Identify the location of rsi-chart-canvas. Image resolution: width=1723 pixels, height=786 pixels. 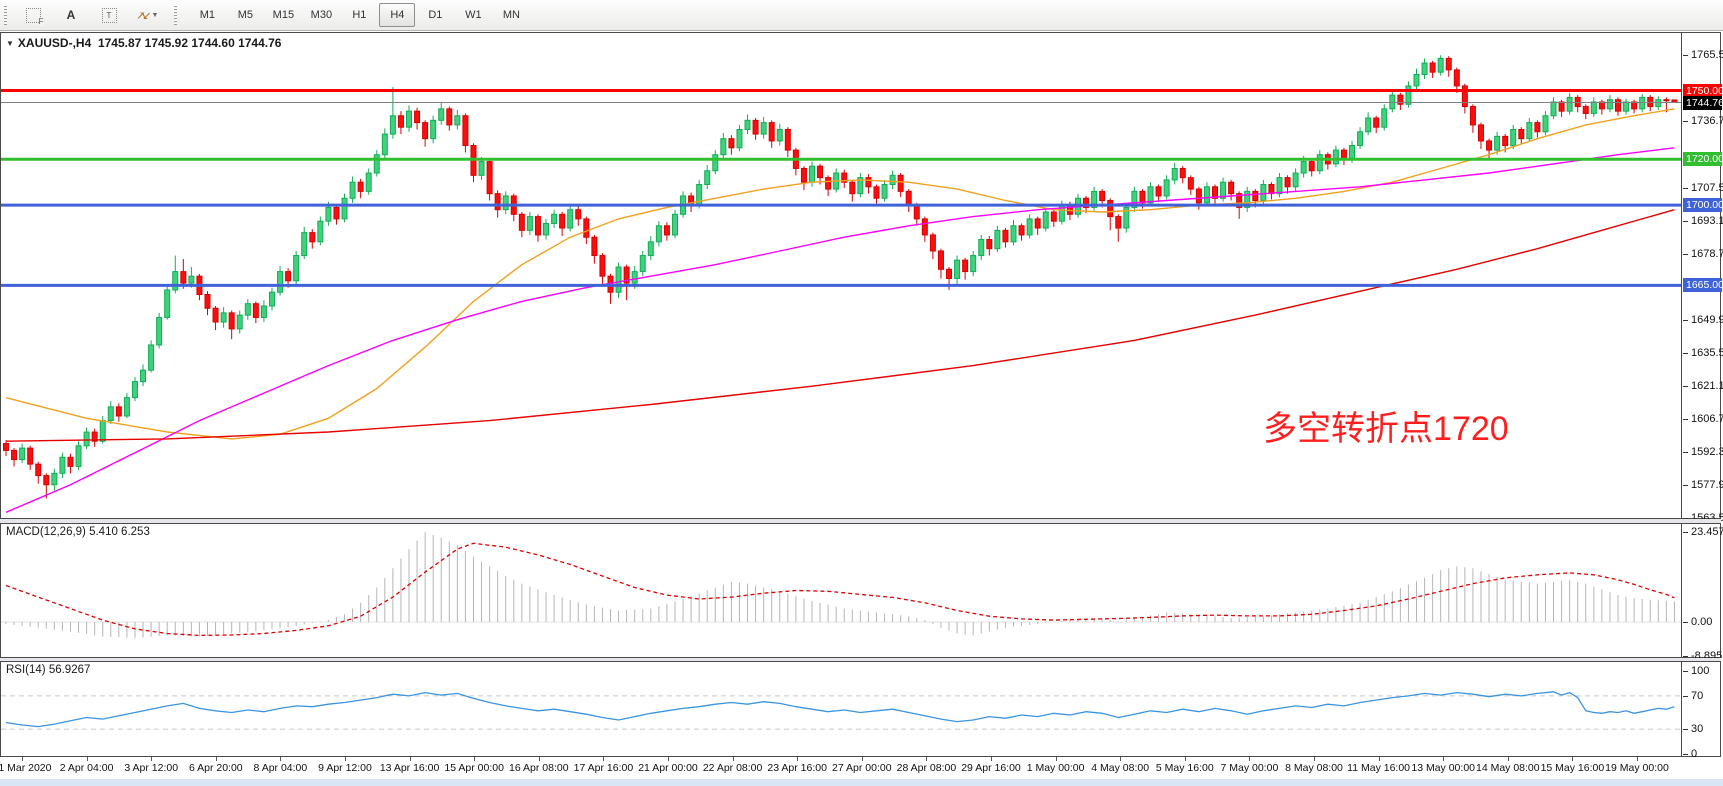
(841, 709).